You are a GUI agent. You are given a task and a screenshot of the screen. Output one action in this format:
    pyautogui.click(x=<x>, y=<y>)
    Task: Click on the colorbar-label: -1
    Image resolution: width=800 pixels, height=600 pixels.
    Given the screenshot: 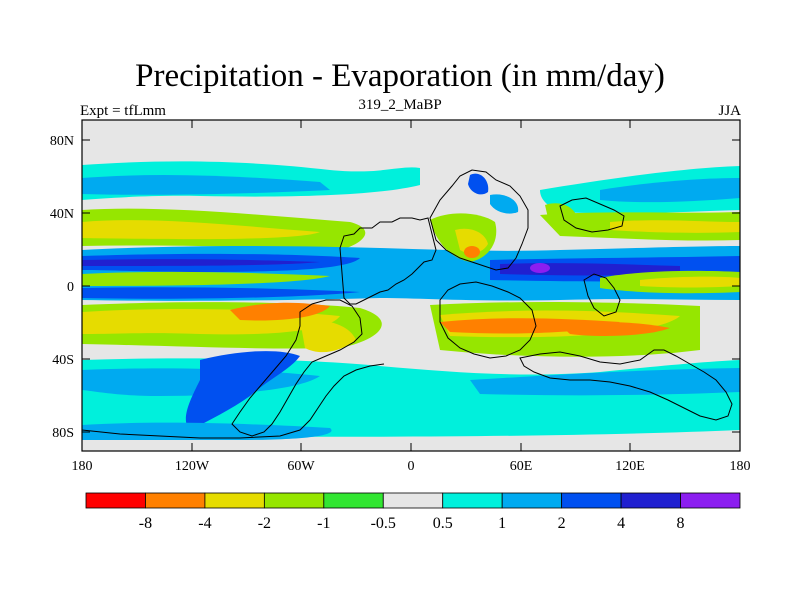 What is the action you would take?
    pyautogui.click(x=323, y=523)
    